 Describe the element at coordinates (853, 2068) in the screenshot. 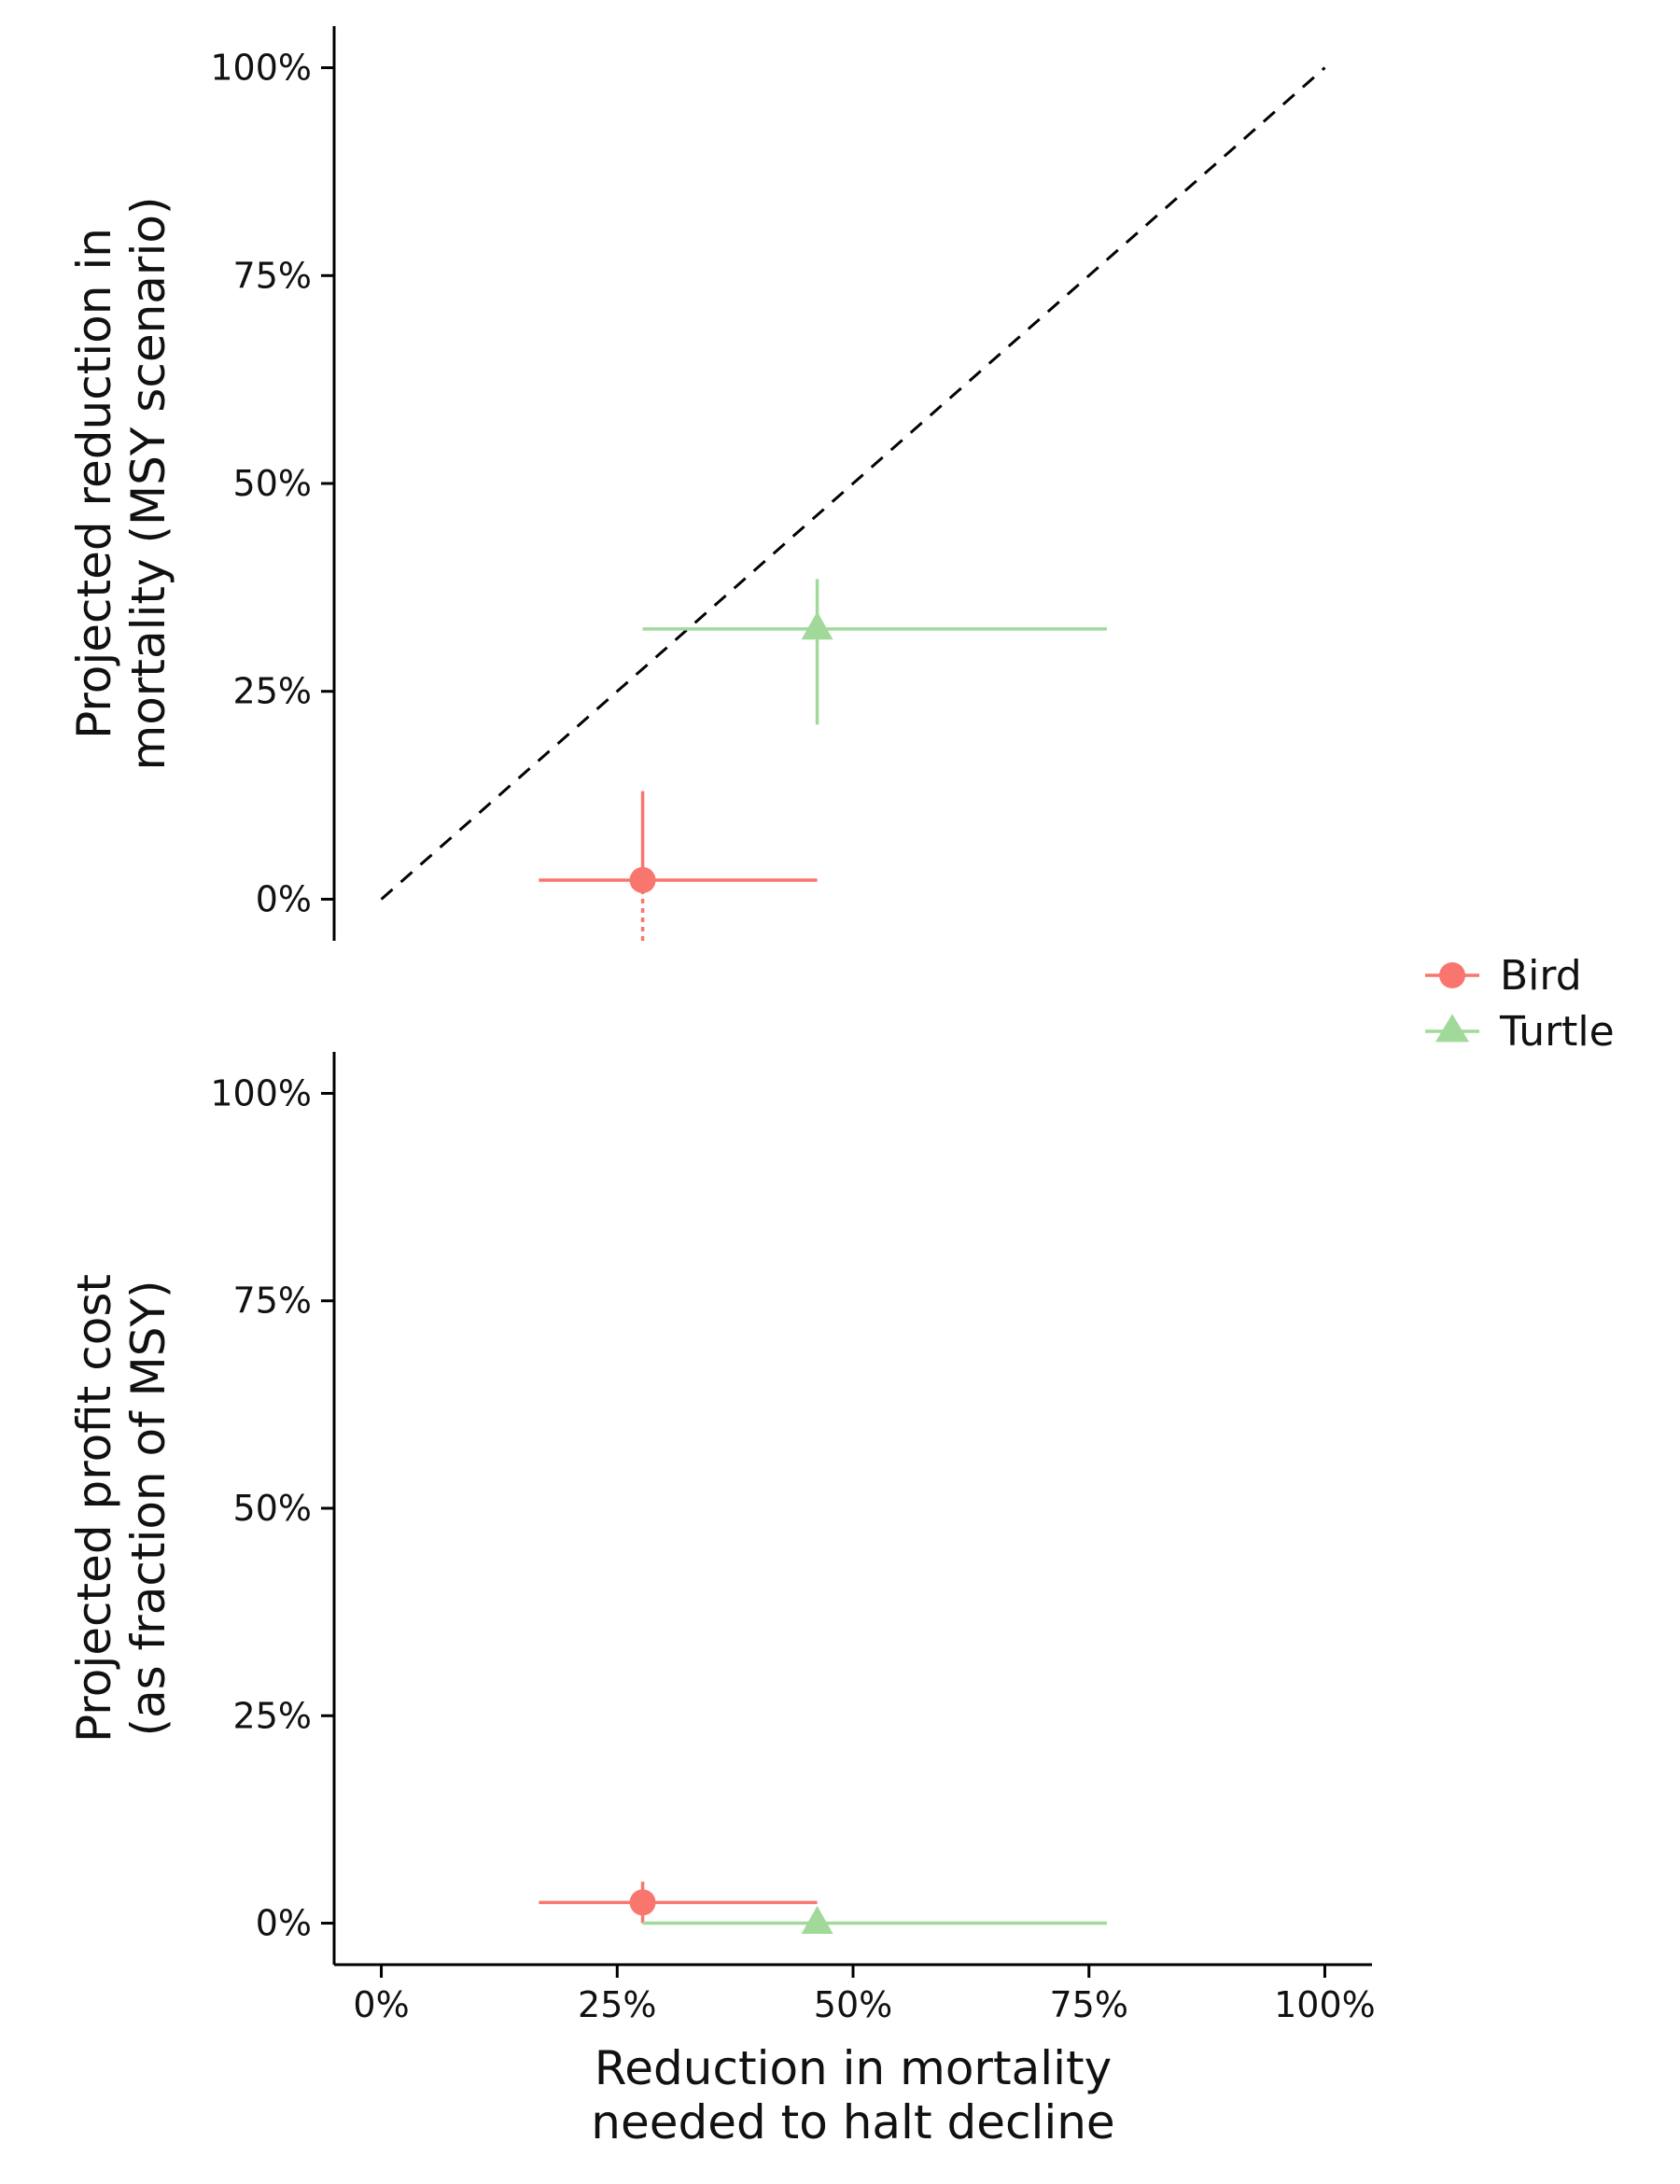

I see `x-axis-title-line: Reduction in mortality` at that location.